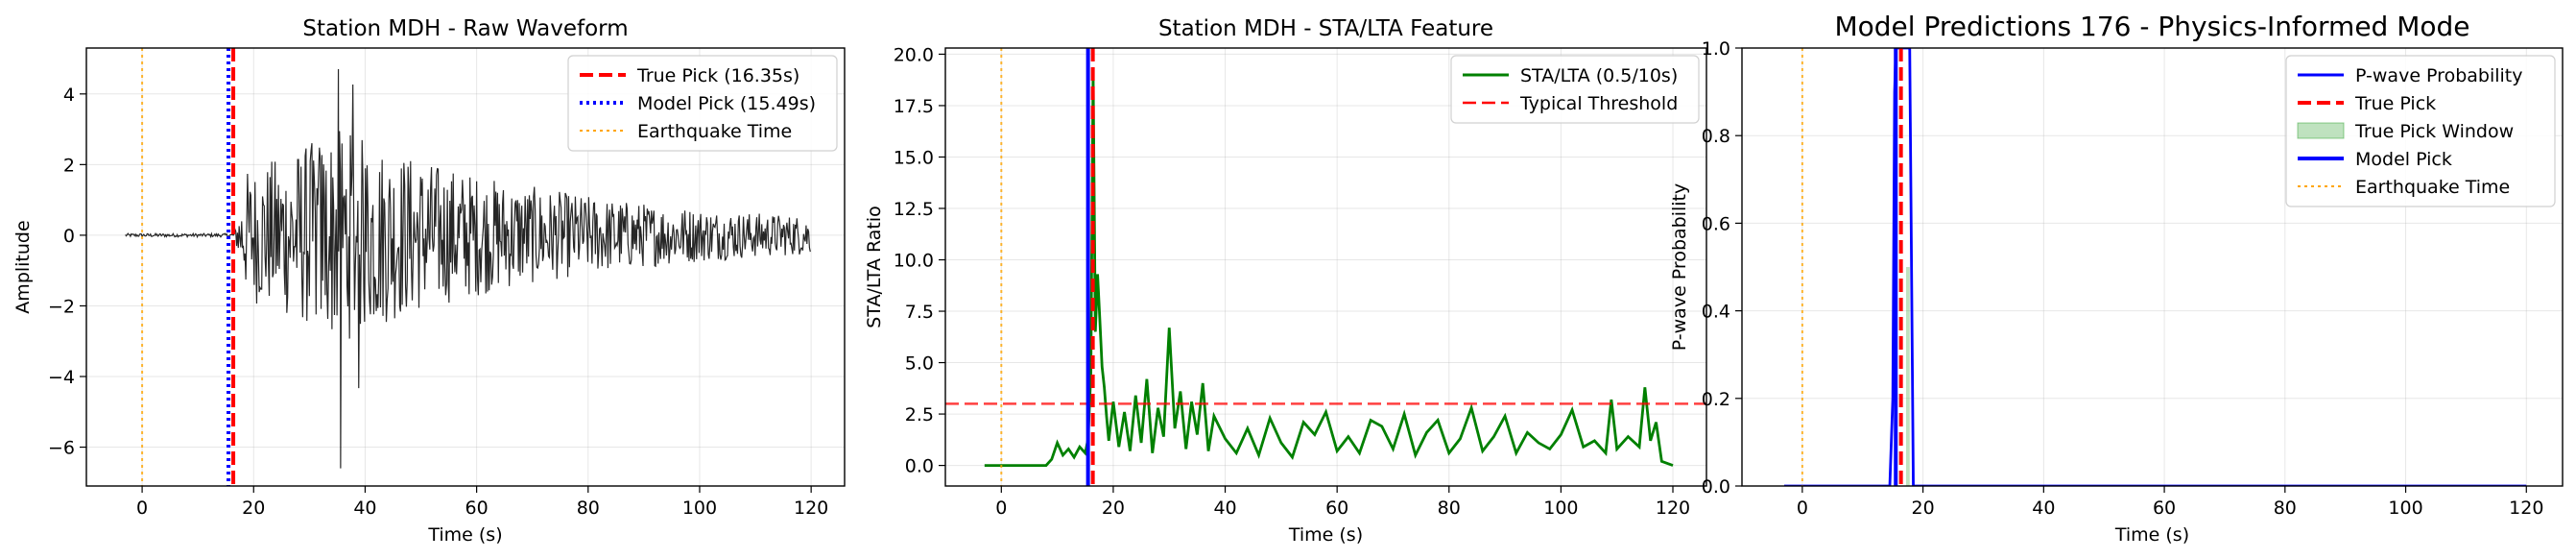 The height and width of the screenshot is (559, 2576). What do you see at coordinates (2321, 130) in the screenshot?
I see `legend-swatch` at bounding box center [2321, 130].